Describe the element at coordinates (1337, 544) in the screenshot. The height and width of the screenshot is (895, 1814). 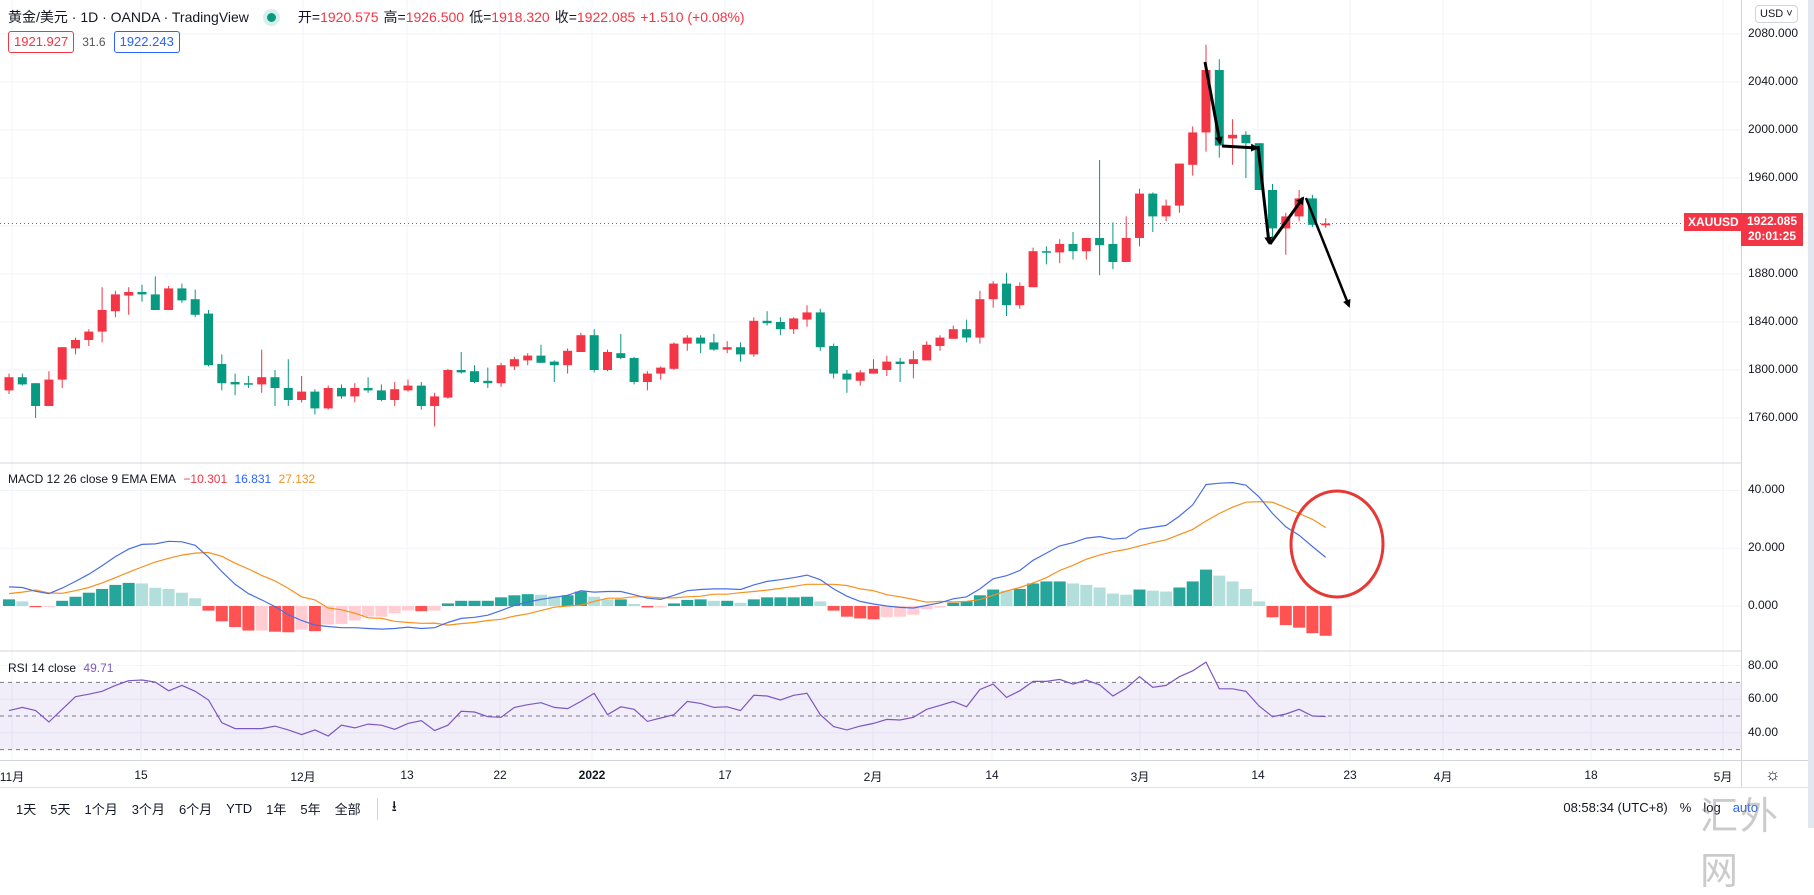
I see `circle-drawing` at that location.